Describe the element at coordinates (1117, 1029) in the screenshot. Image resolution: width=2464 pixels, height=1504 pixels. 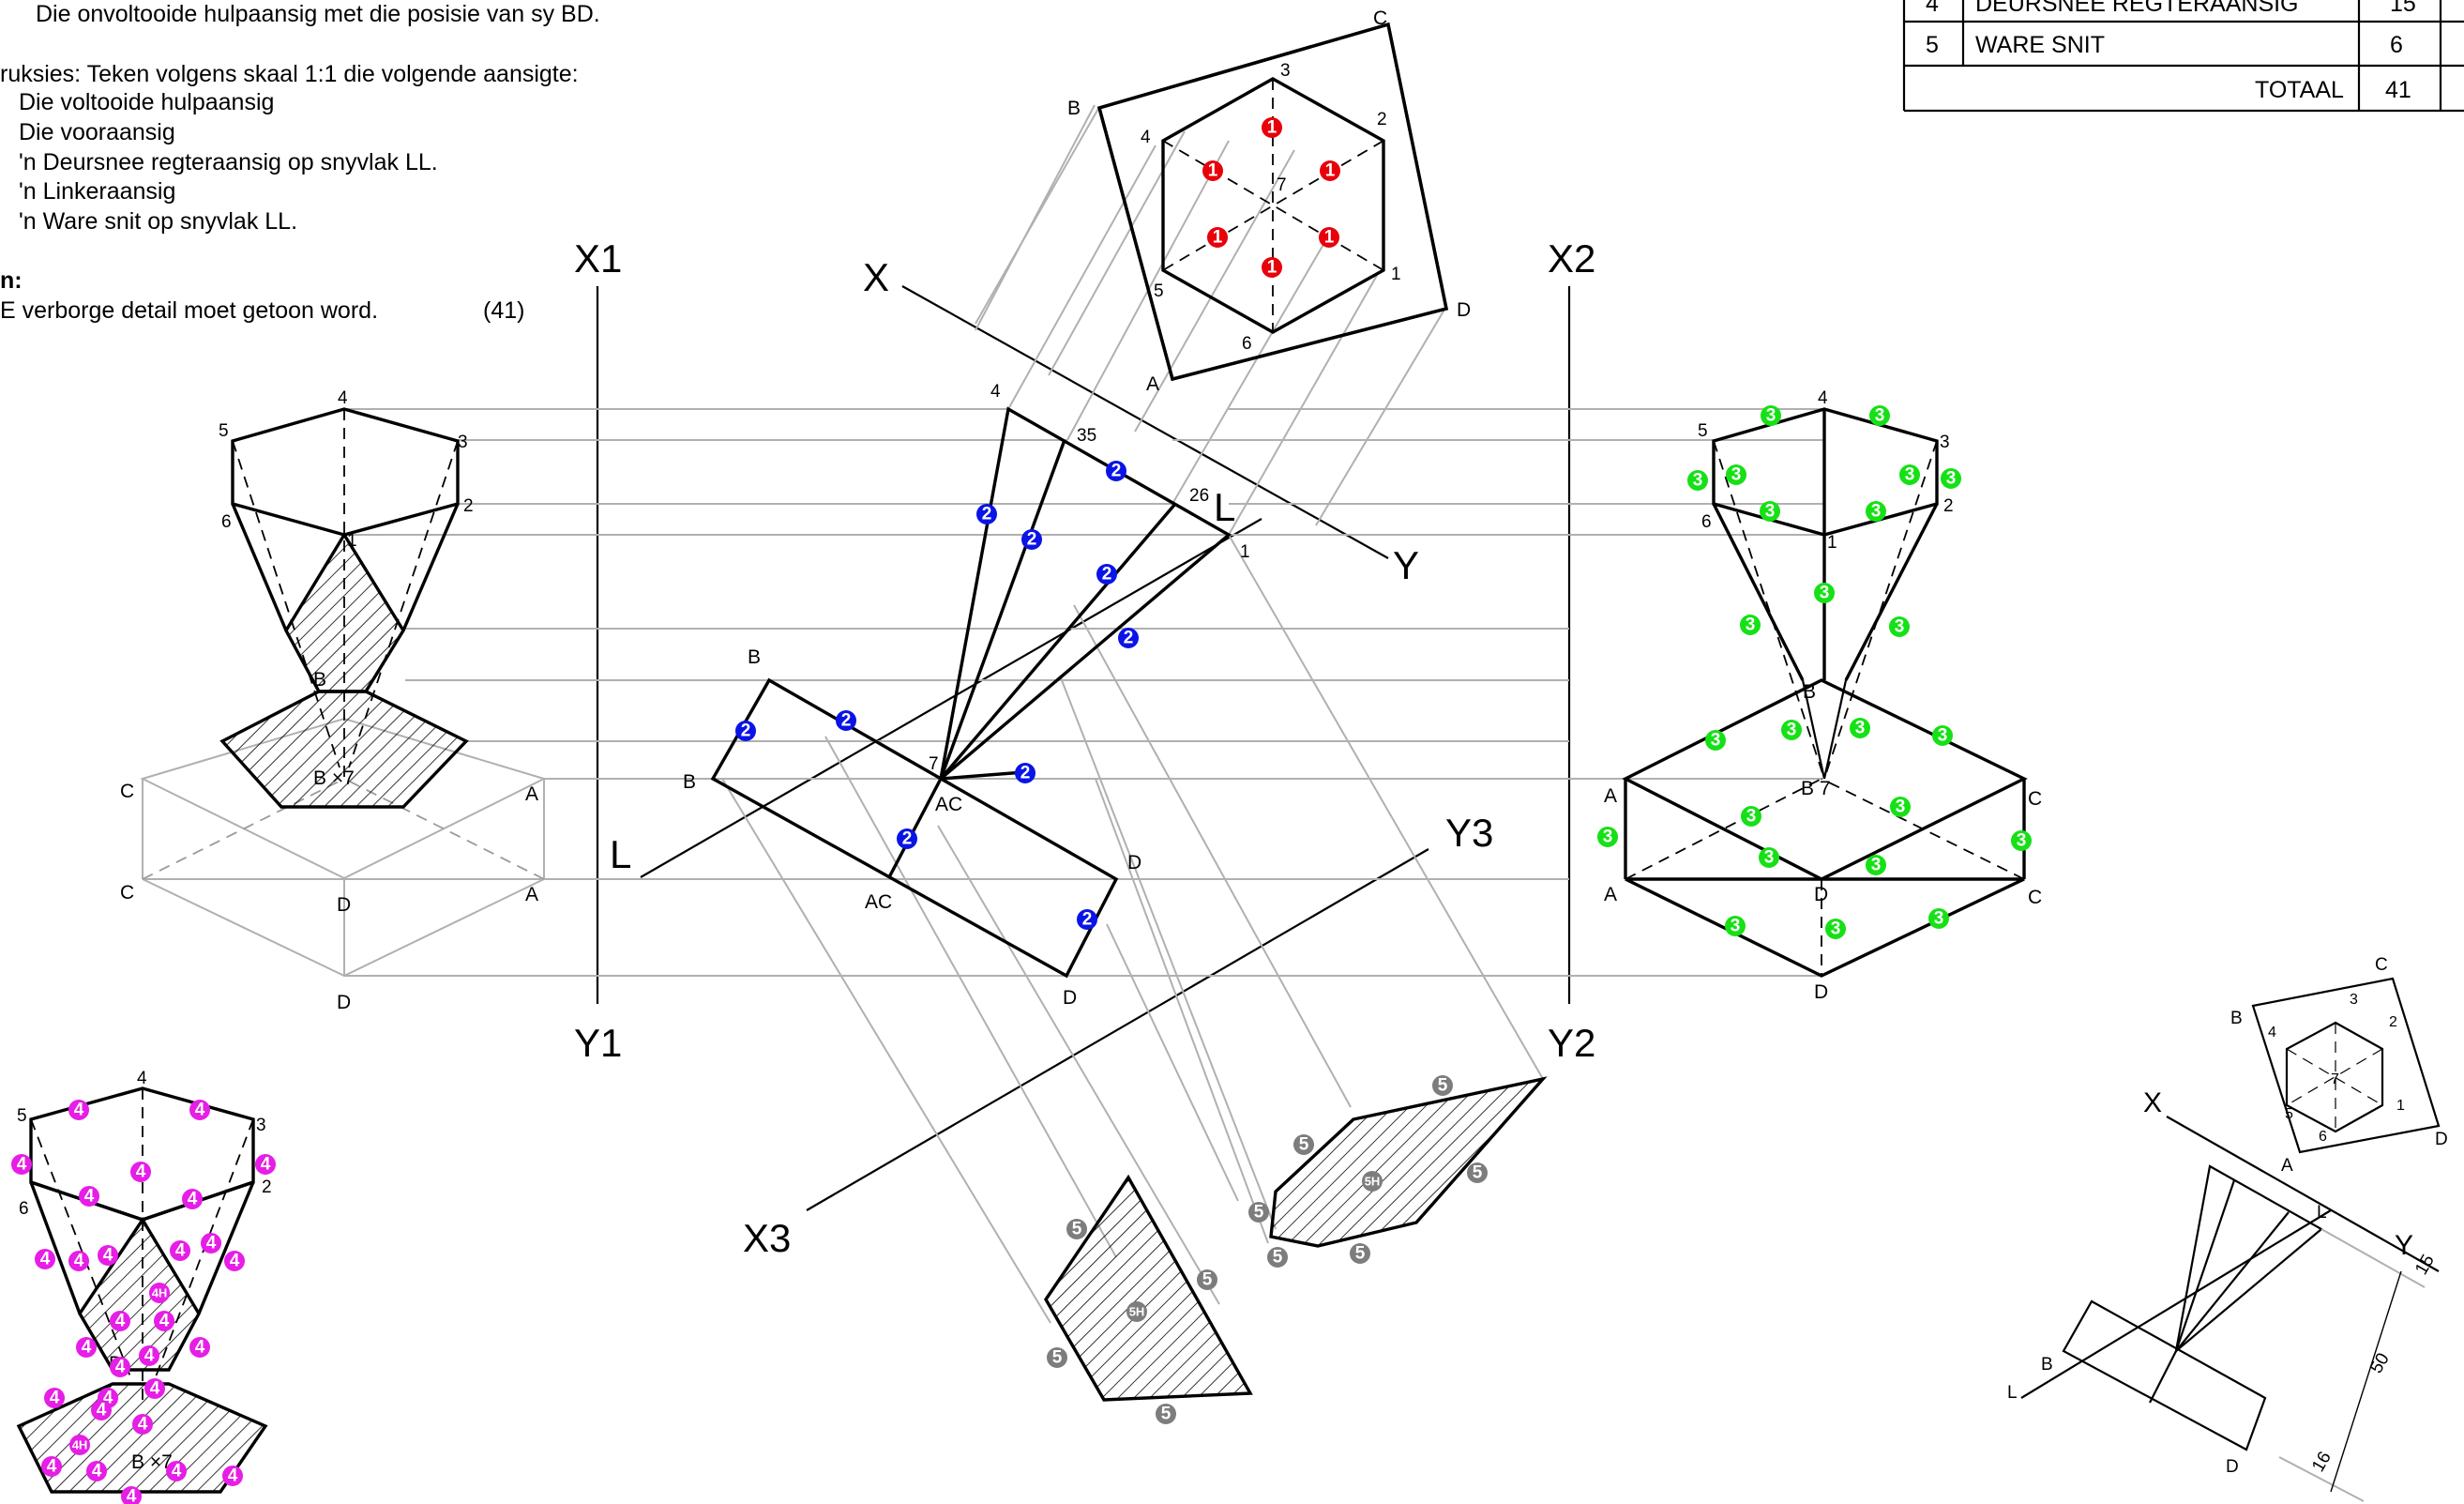
I see `x3-y3-line` at that location.